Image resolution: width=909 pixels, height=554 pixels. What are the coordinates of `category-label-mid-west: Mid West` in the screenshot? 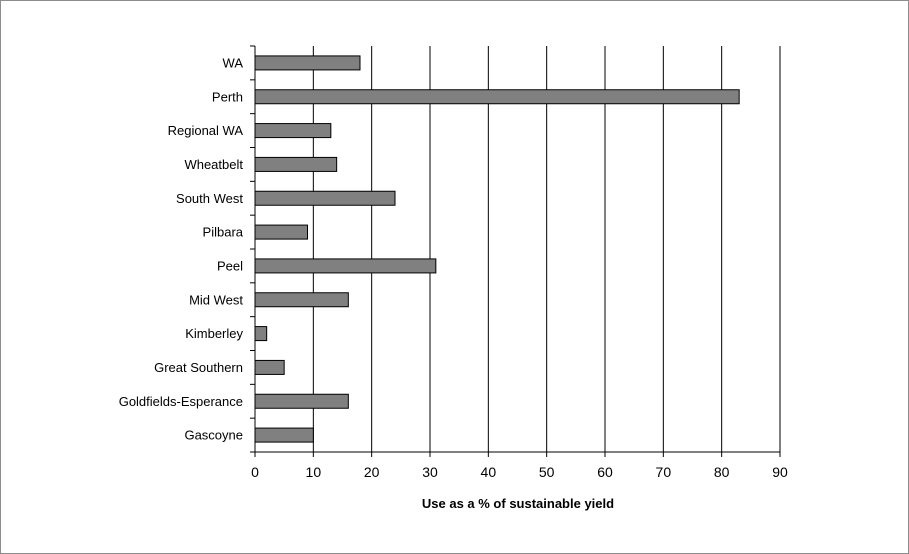 It's located at (216, 299).